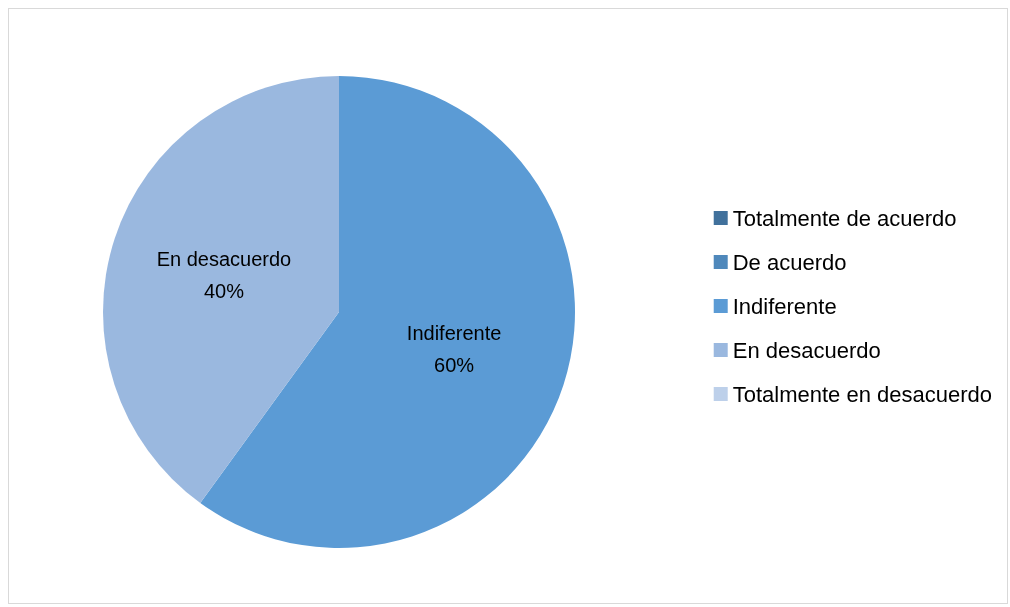  What do you see at coordinates (806, 350) in the screenshot?
I see `legend-label: En desacuerdo` at bounding box center [806, 350].